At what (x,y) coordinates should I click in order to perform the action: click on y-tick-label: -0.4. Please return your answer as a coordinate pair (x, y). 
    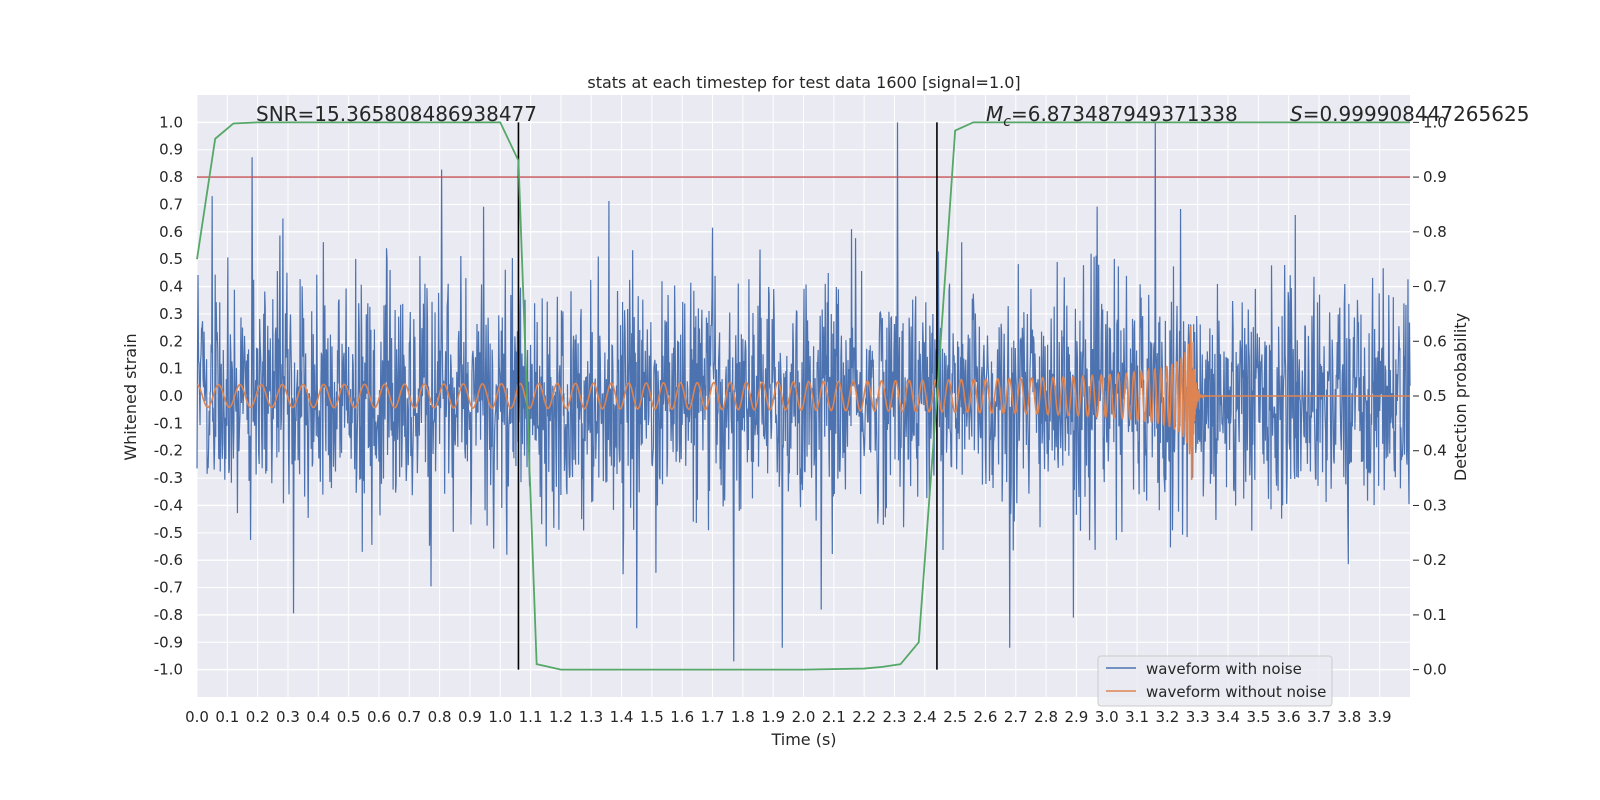
    Looking at the image, I should click on (168, 505).